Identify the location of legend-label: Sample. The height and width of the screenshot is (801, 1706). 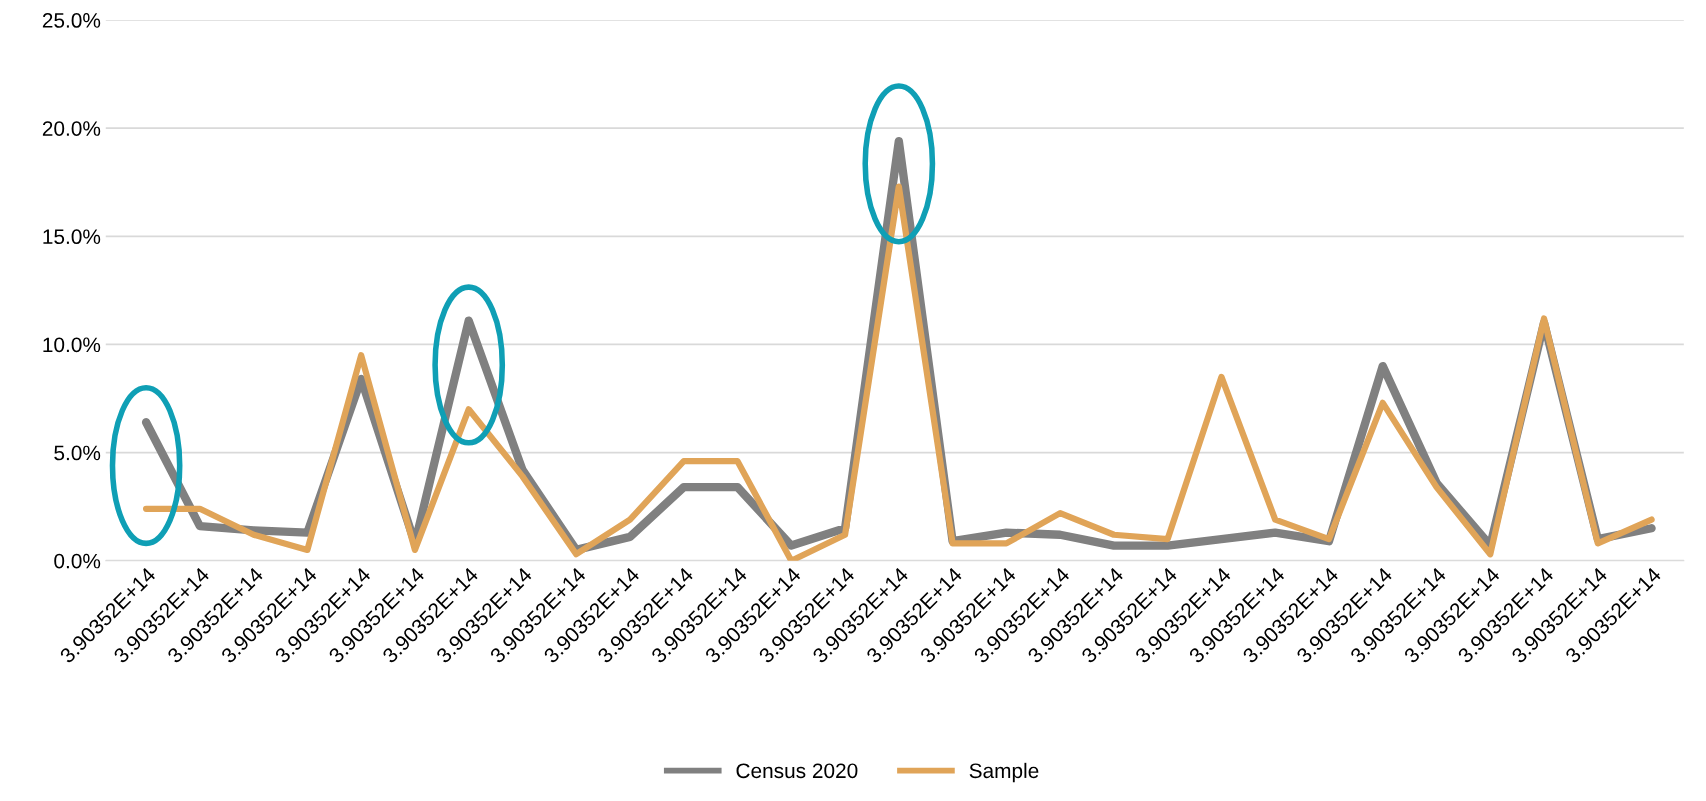
(1004, 772).